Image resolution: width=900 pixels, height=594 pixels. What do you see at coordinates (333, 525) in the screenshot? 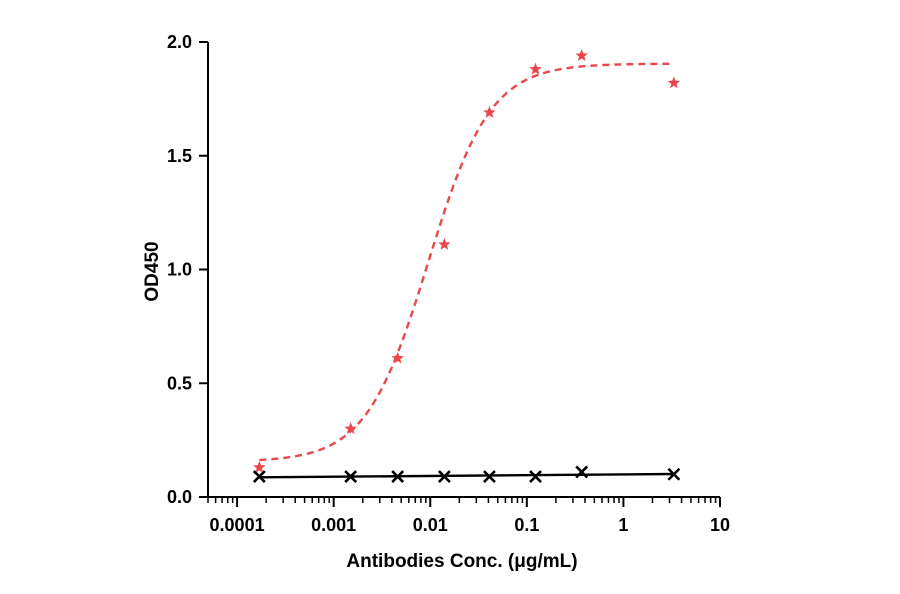
I see `x-tick-label: 0.001` at bounding box center [333, 525].